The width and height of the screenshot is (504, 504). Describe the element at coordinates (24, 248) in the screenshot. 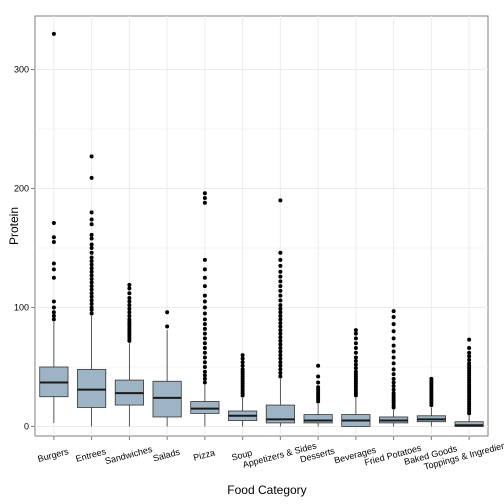

I see `y-axis: 0 100 200 300` at that location.